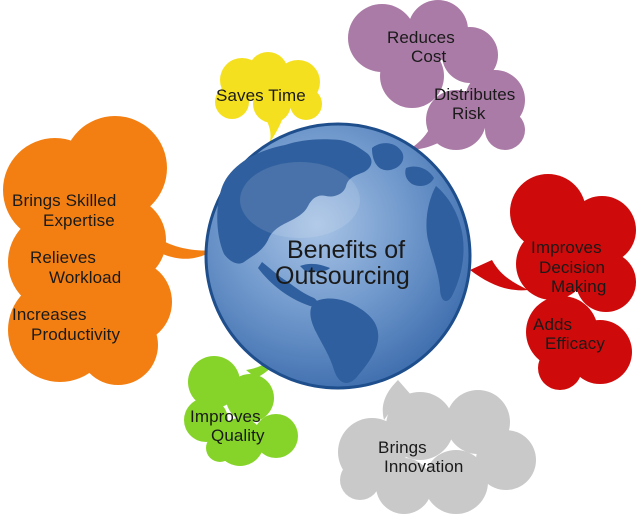  What do you see at coordinates (445, 244) in the screenshot?
I see `globe-land-africa` at bounding box center [445, 244].